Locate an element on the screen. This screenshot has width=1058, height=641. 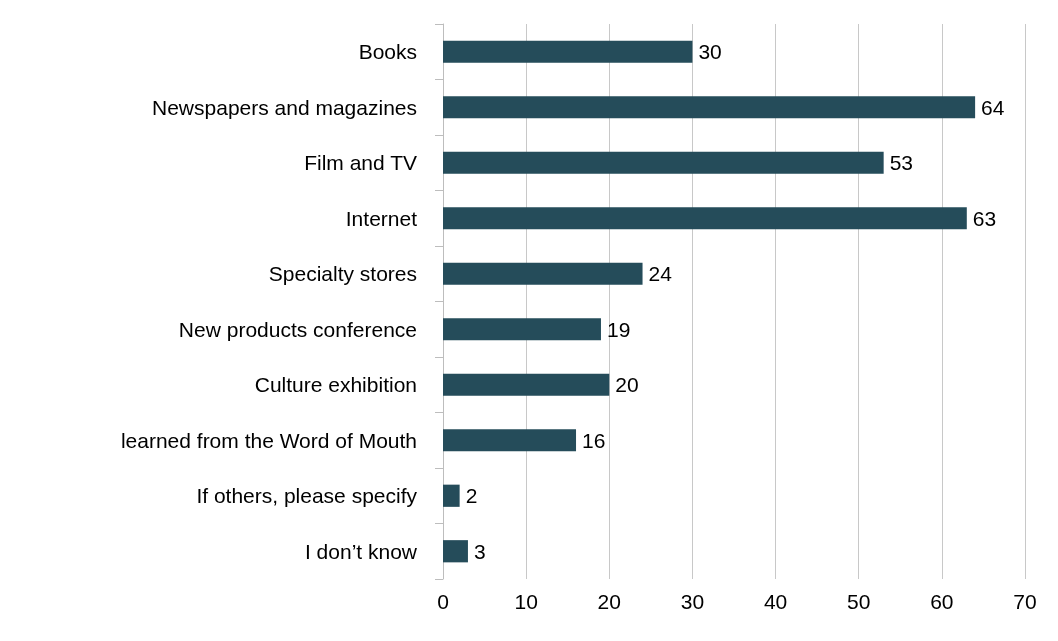
y-tick-label: I don’t know is located at coordinates (361, 551).